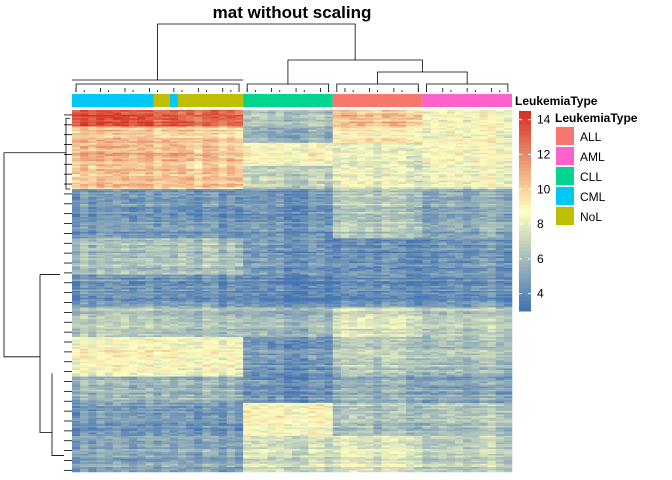 This screenshot has width=672, height=480. Describe the element at coordinates (57, 414) in the screenshot. I see `dendrogram-branch` at that location.